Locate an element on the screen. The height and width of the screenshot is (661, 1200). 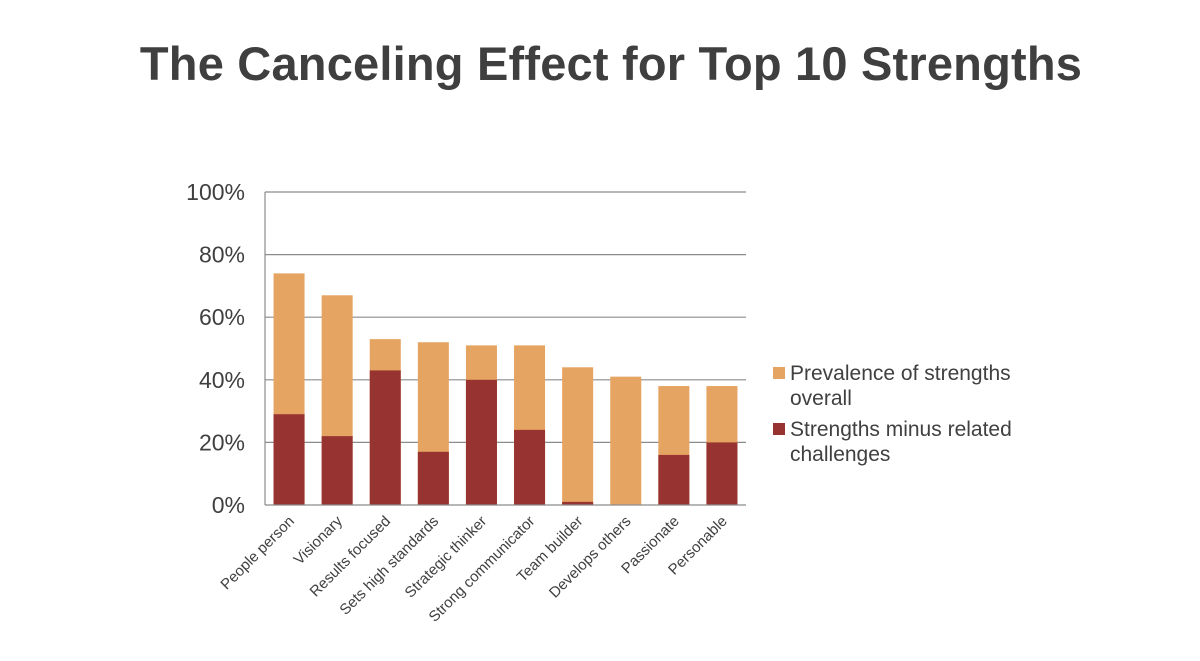
legend-label: overall is located at coordinates (821, 398).